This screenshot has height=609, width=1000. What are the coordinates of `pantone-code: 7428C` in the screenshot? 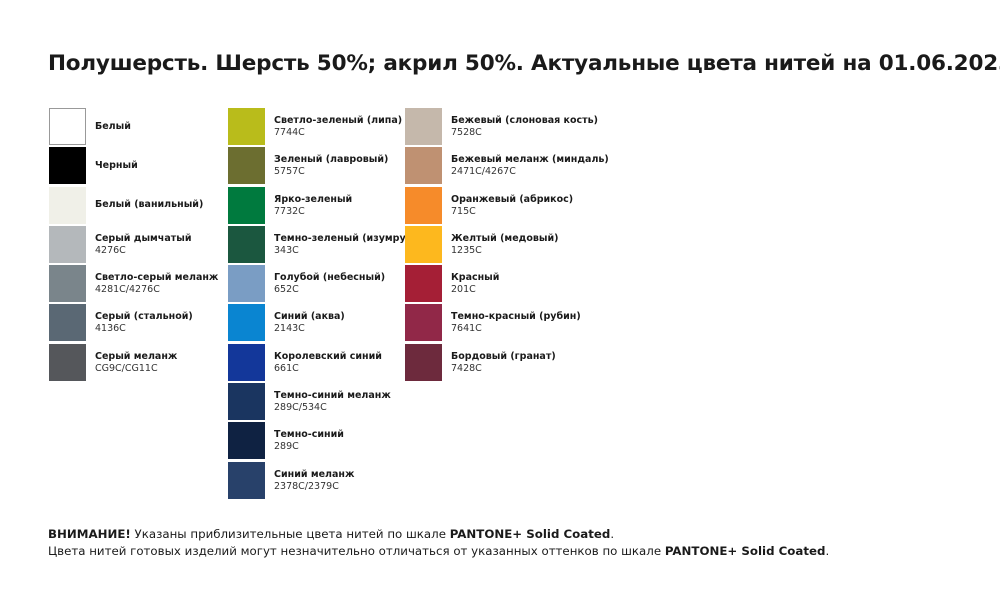 It's located at (466, 368).